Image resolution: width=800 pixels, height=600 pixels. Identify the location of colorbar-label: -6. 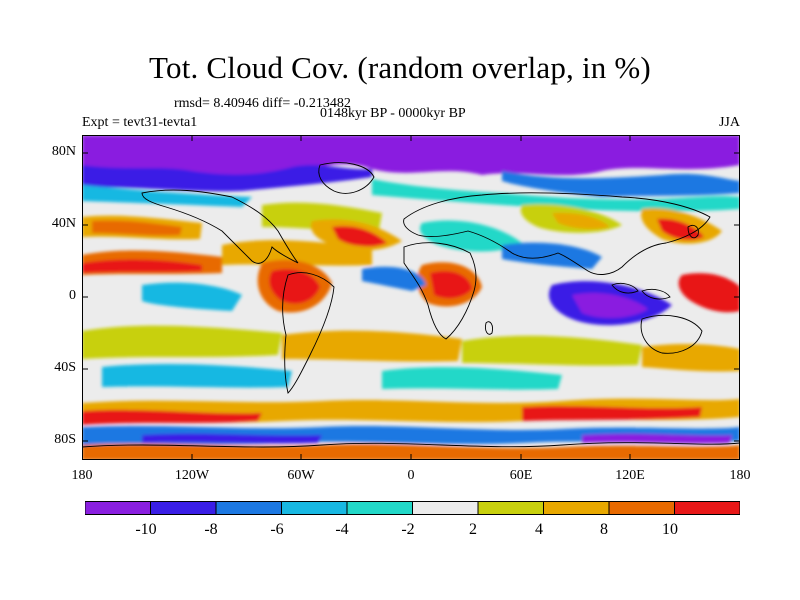
(277, 529).